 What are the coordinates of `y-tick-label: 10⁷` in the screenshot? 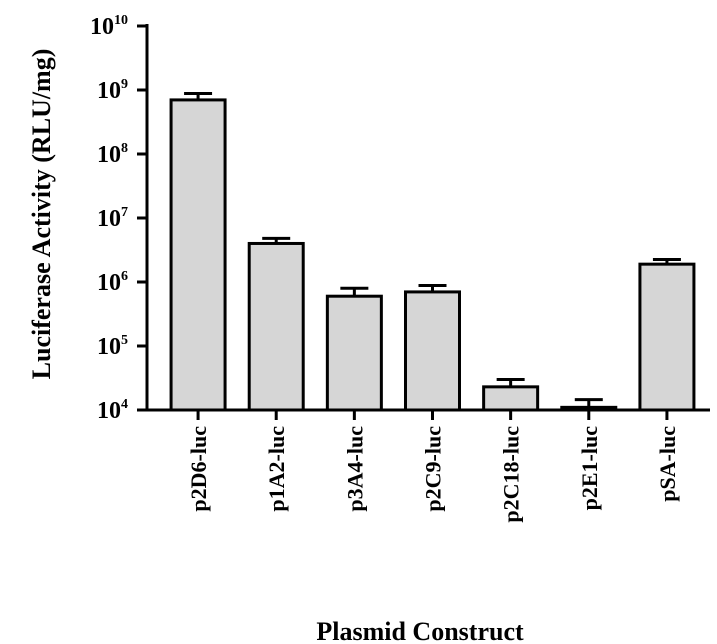 It's located at (112, 218).